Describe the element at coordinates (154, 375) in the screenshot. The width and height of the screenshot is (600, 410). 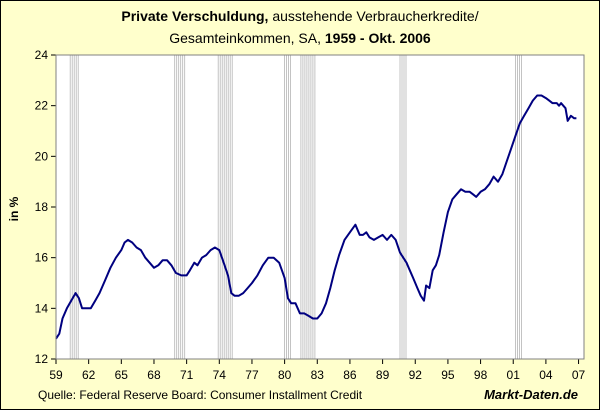
I see `x-tick-label: 68` at that location.